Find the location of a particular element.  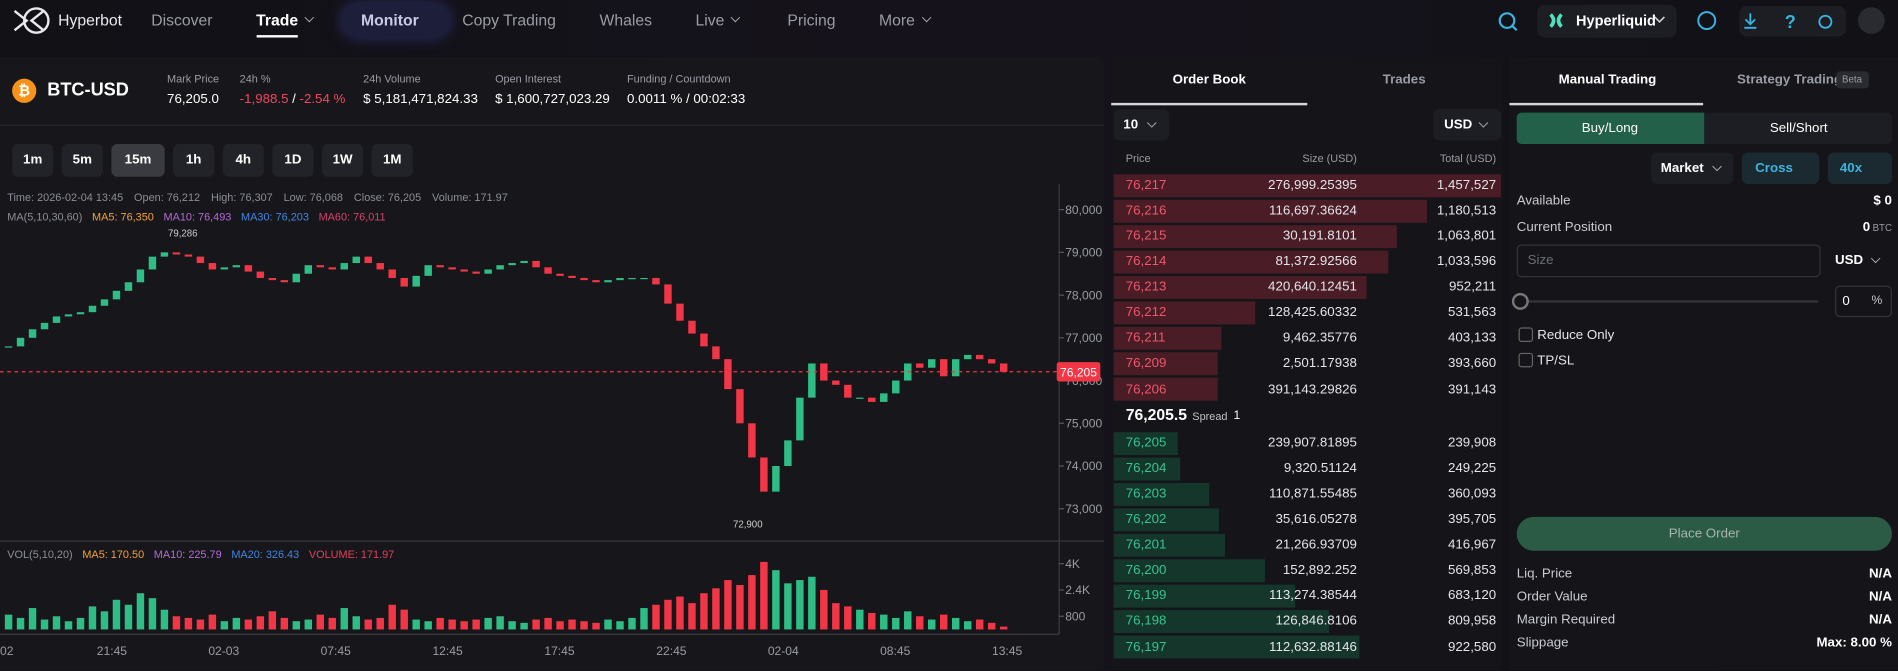

timeframe-label: 1m is located at coordinates (33, 160).